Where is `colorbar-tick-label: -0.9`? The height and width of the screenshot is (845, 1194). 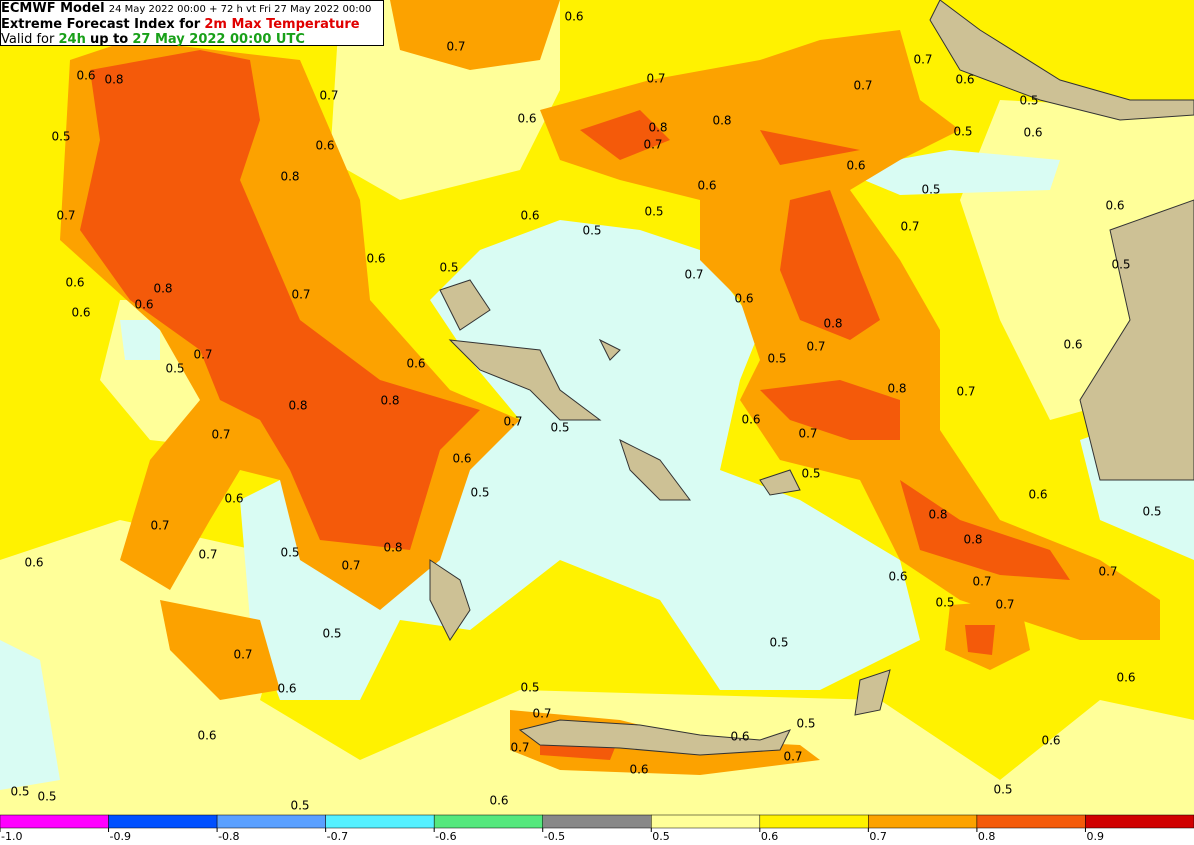
colorbar-tick-label: -0.9 is located at coordinates (120, 836).